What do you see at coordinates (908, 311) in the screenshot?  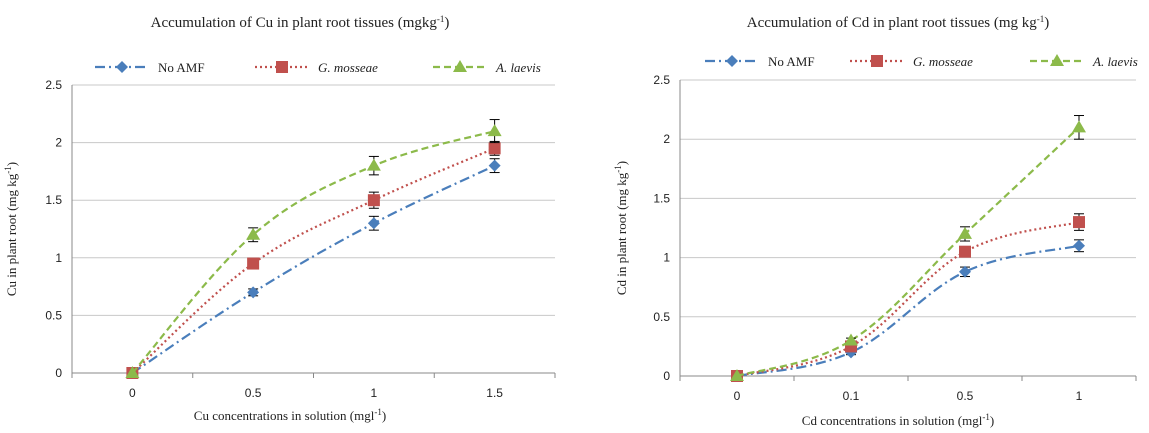 I see `series-line-no_amf` at bounding box center [908, 311].